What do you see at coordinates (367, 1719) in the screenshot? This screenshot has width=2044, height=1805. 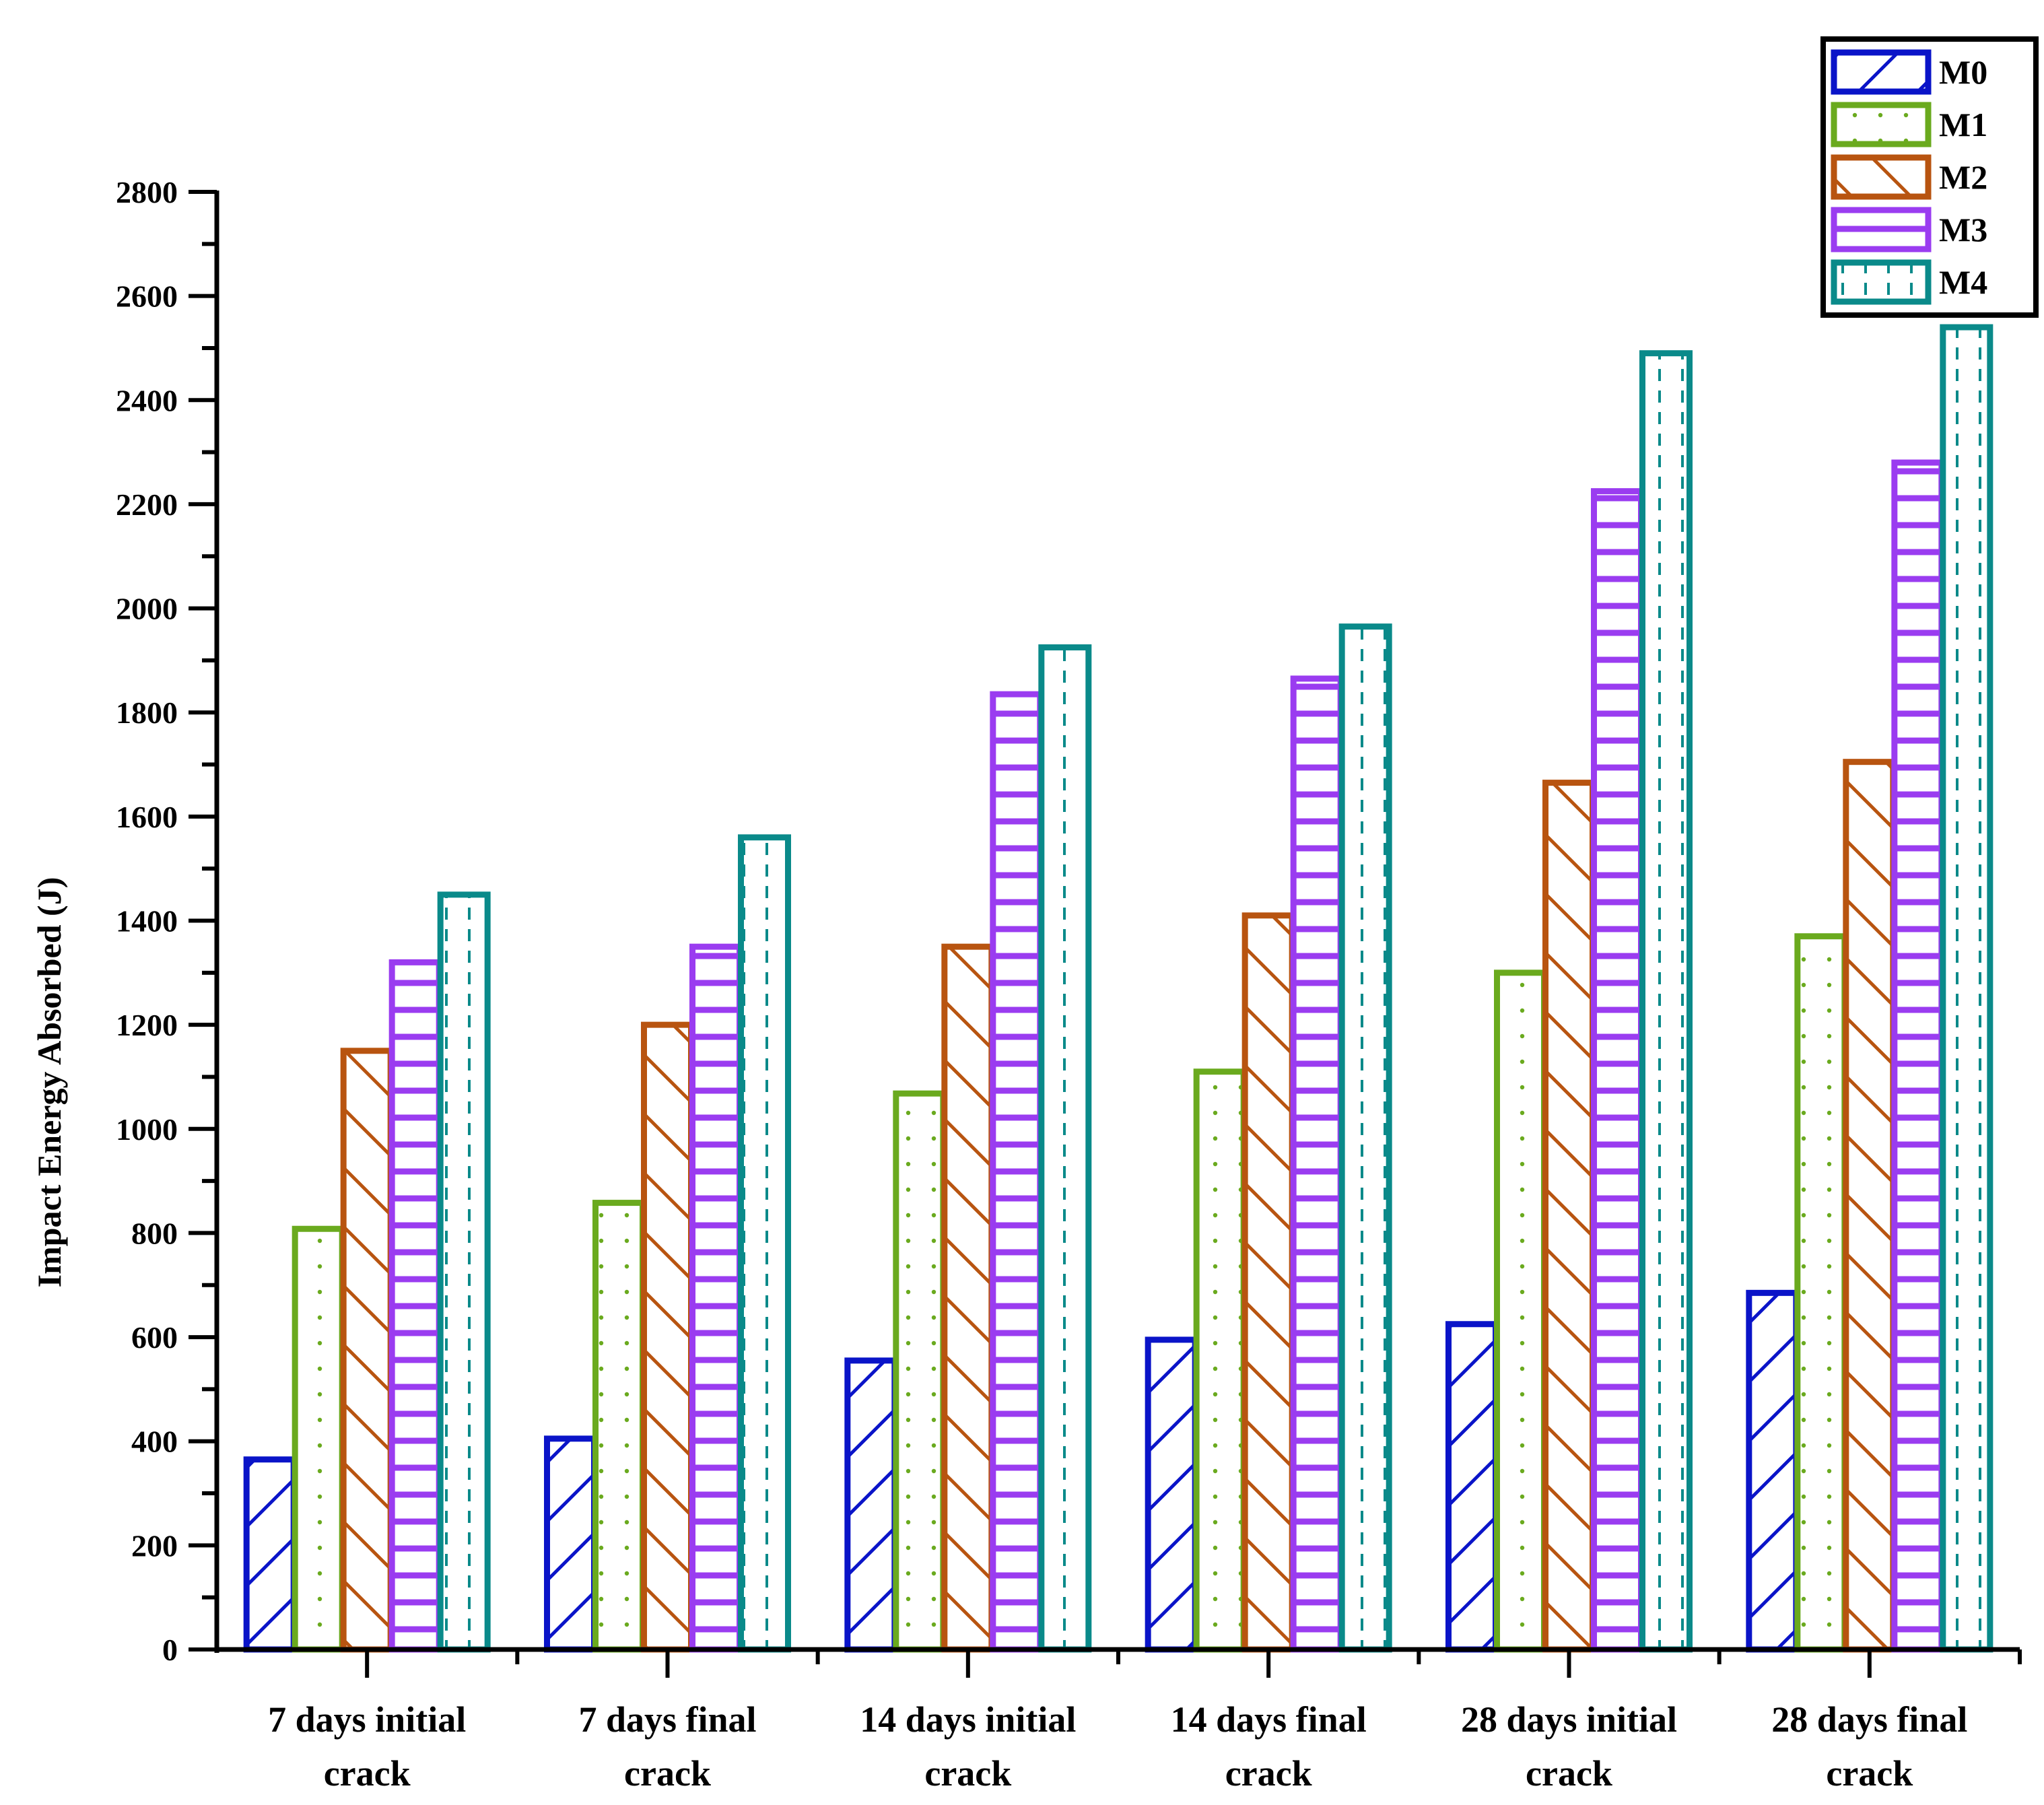 I see `x-category-label: 7 days initial` at bounding box center [367, 1719].